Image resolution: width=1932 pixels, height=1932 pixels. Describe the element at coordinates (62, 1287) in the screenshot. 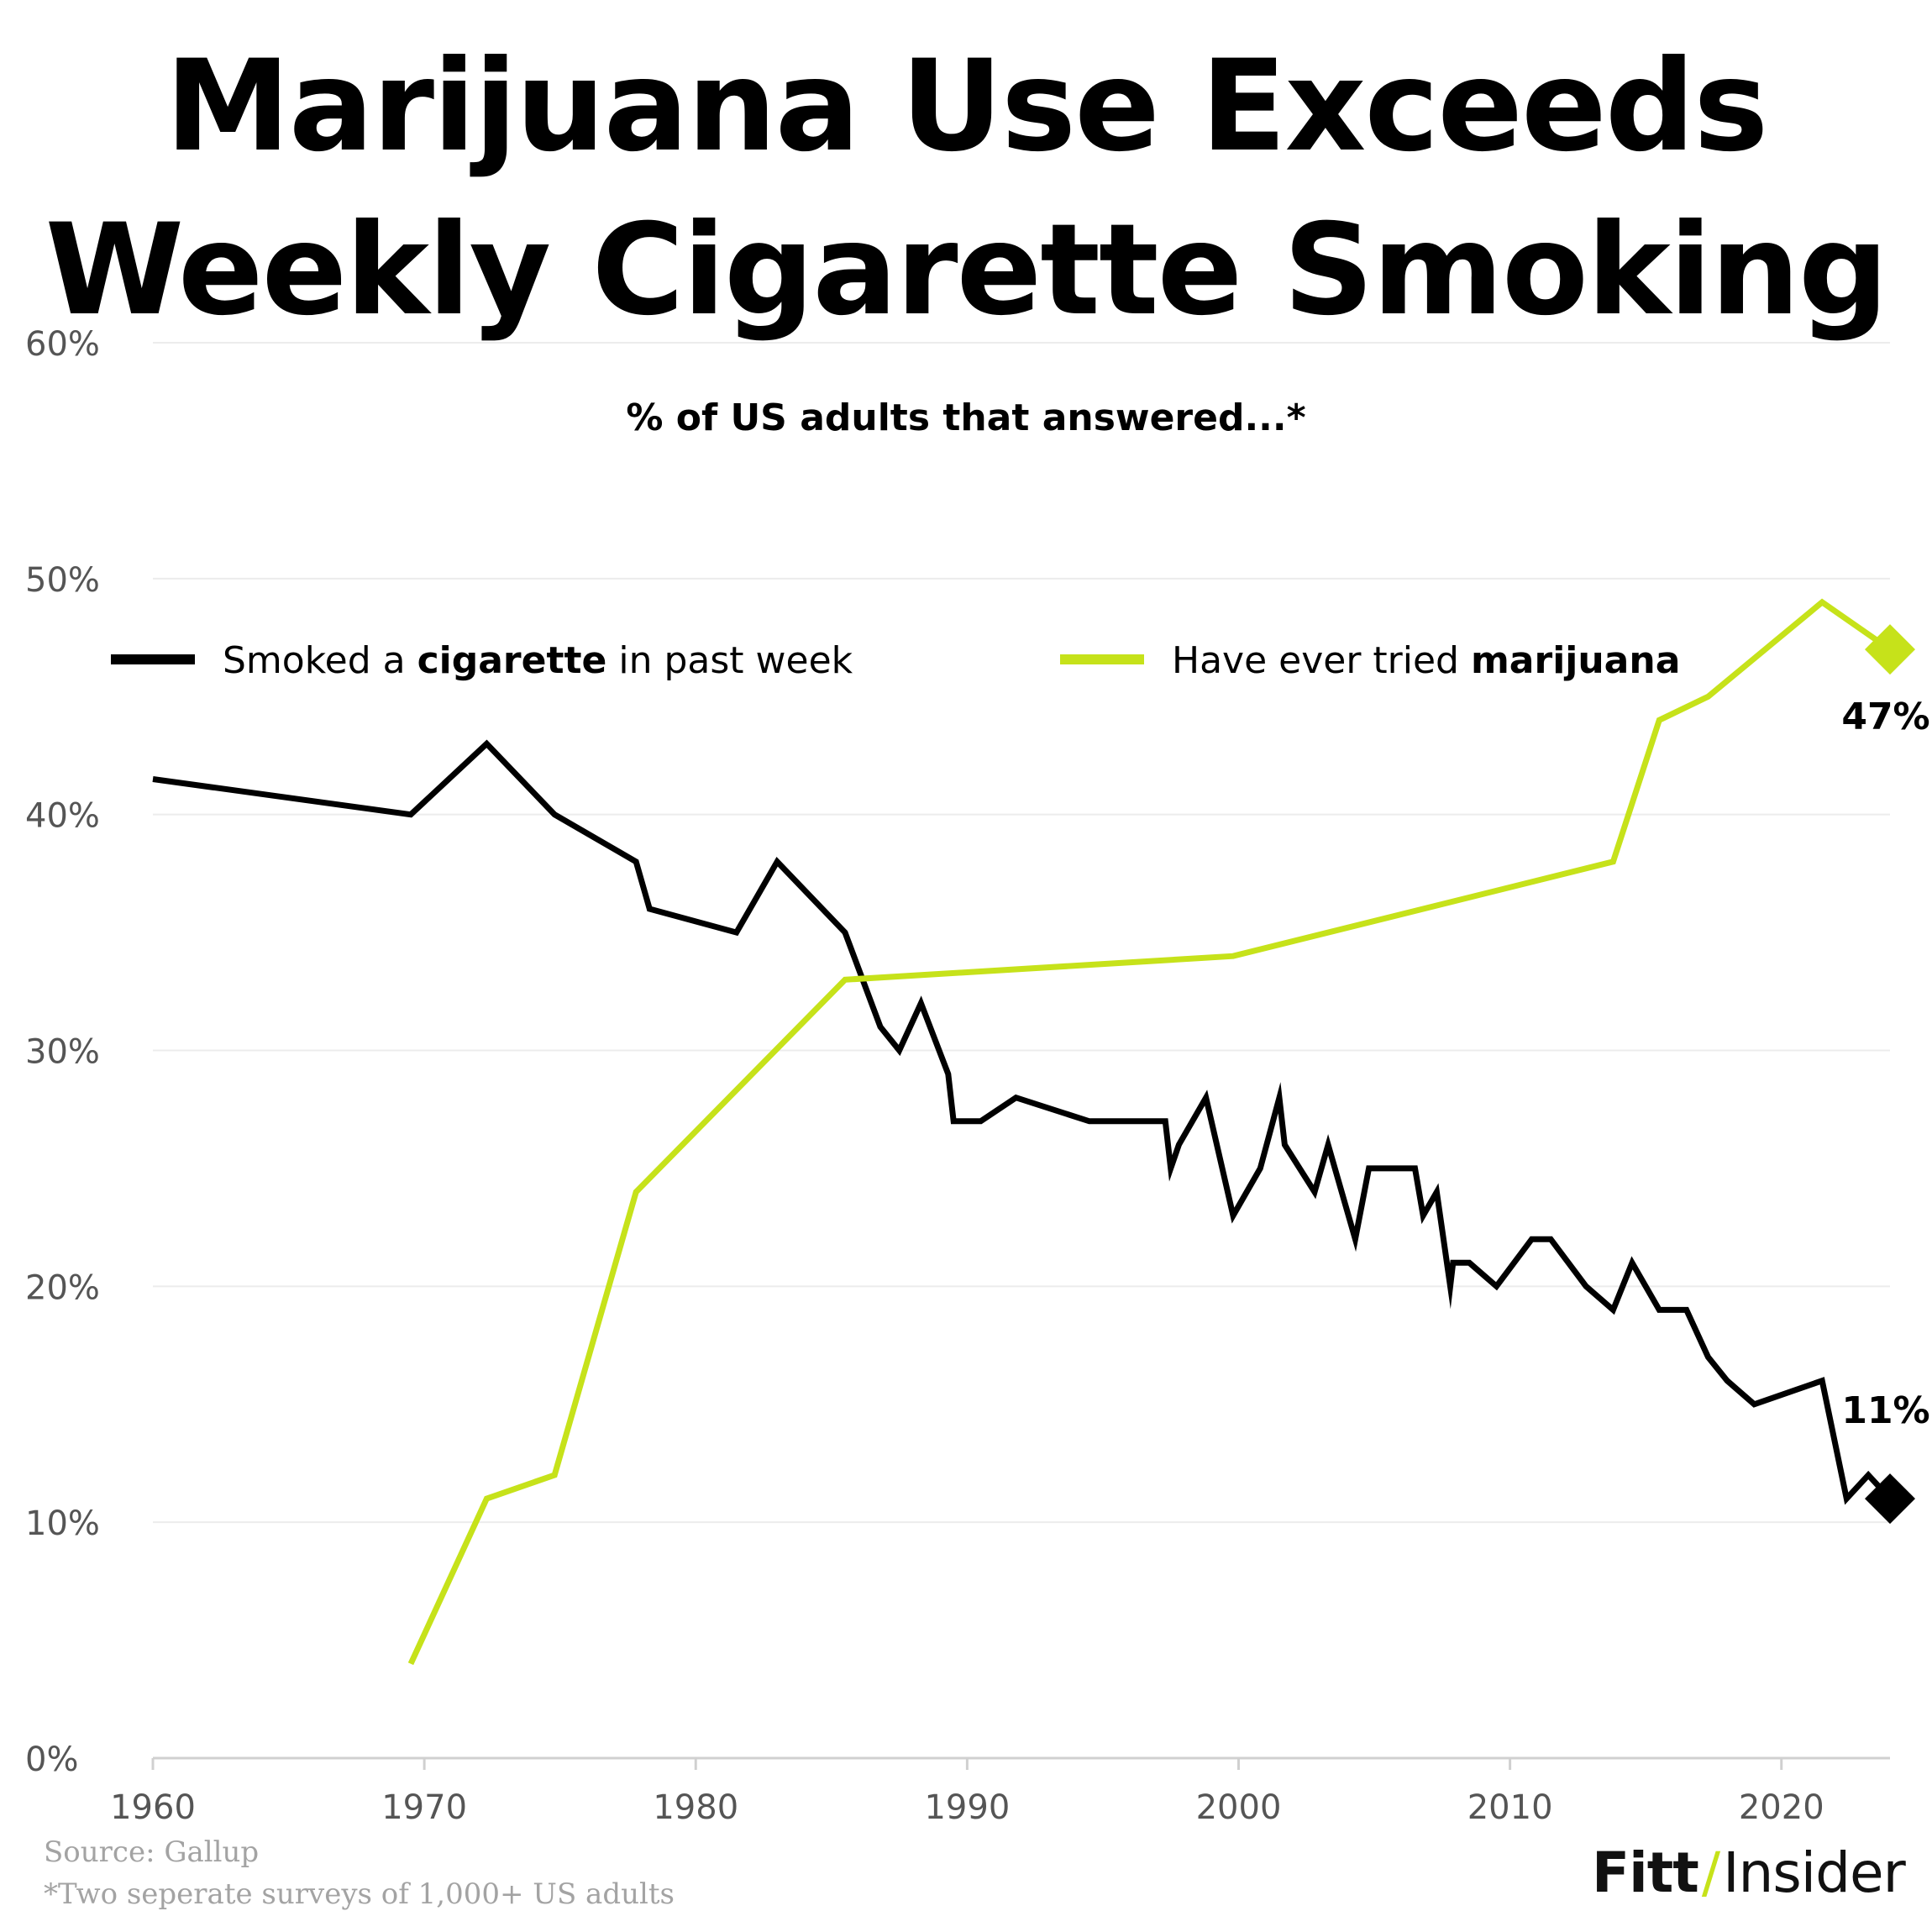

I see `y-tick-label-20: 20%` at that location.